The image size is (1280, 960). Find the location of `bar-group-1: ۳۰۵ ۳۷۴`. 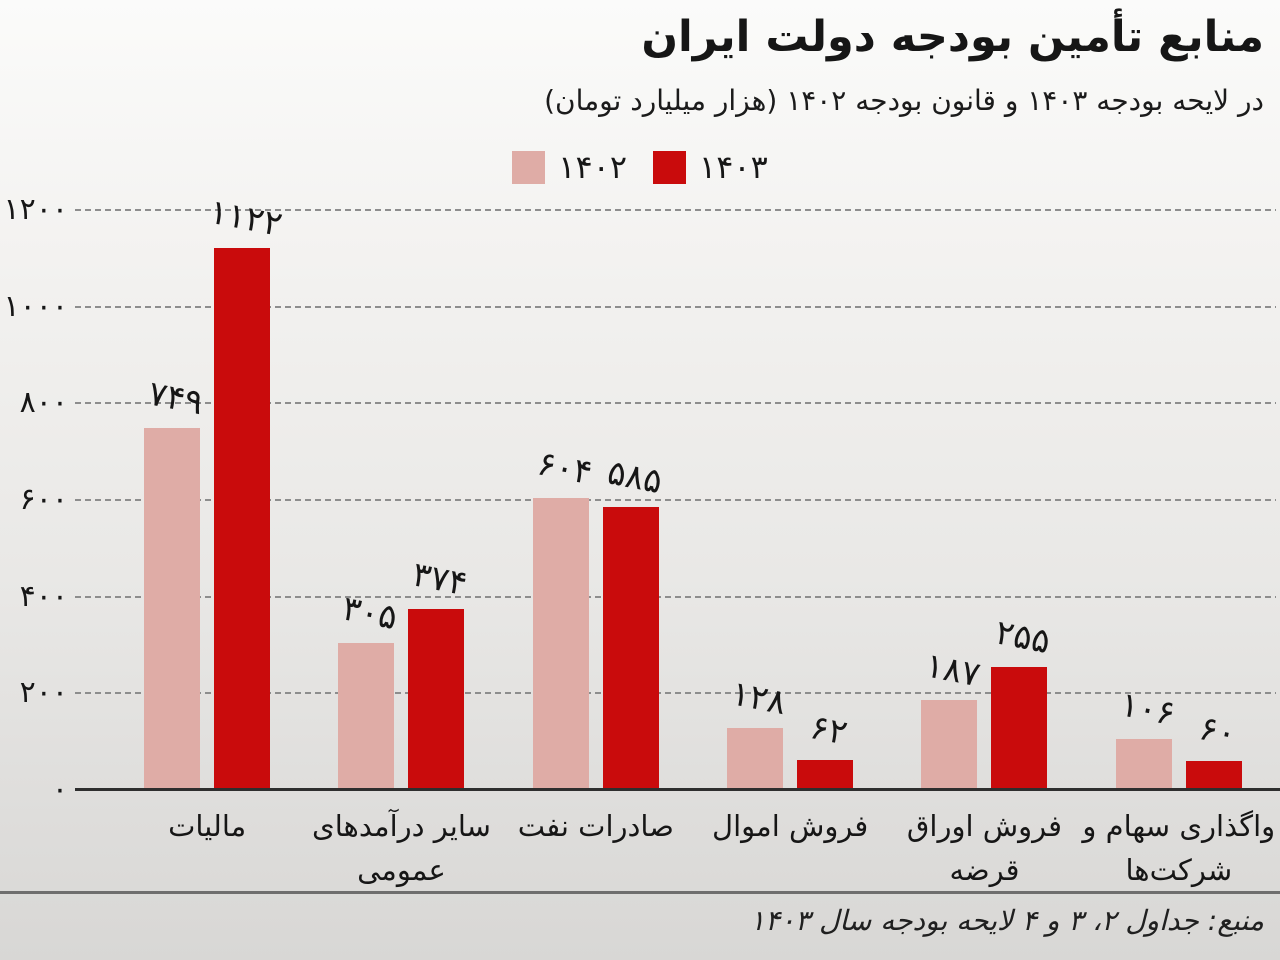

bar-group-1: ۳۰۵ ۳۷۴ is located at coordinates (401, 500).